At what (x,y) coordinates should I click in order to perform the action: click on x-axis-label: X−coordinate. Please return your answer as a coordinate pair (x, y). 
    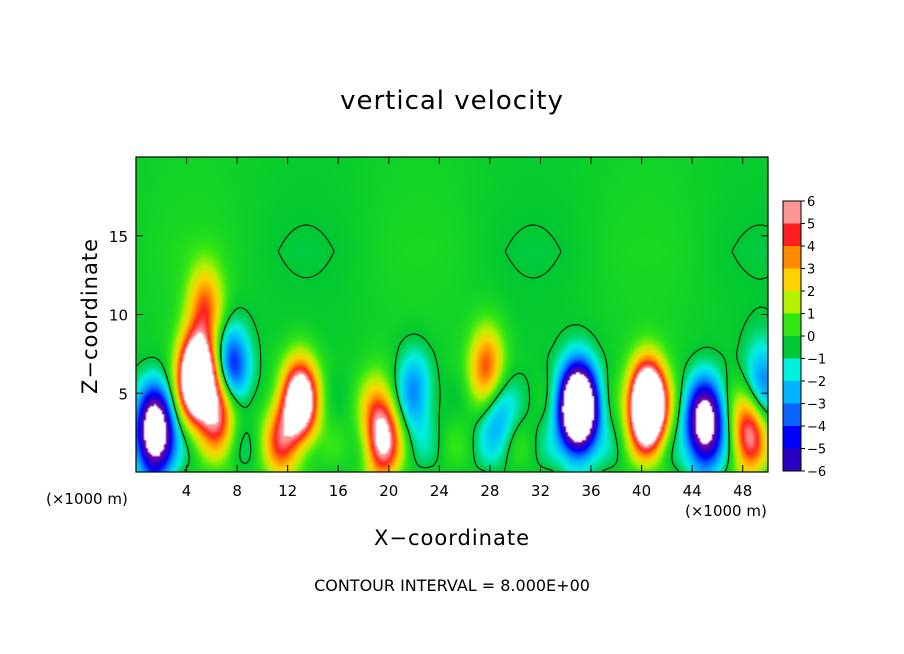
    Looking at the image, I should click on (452, 538).